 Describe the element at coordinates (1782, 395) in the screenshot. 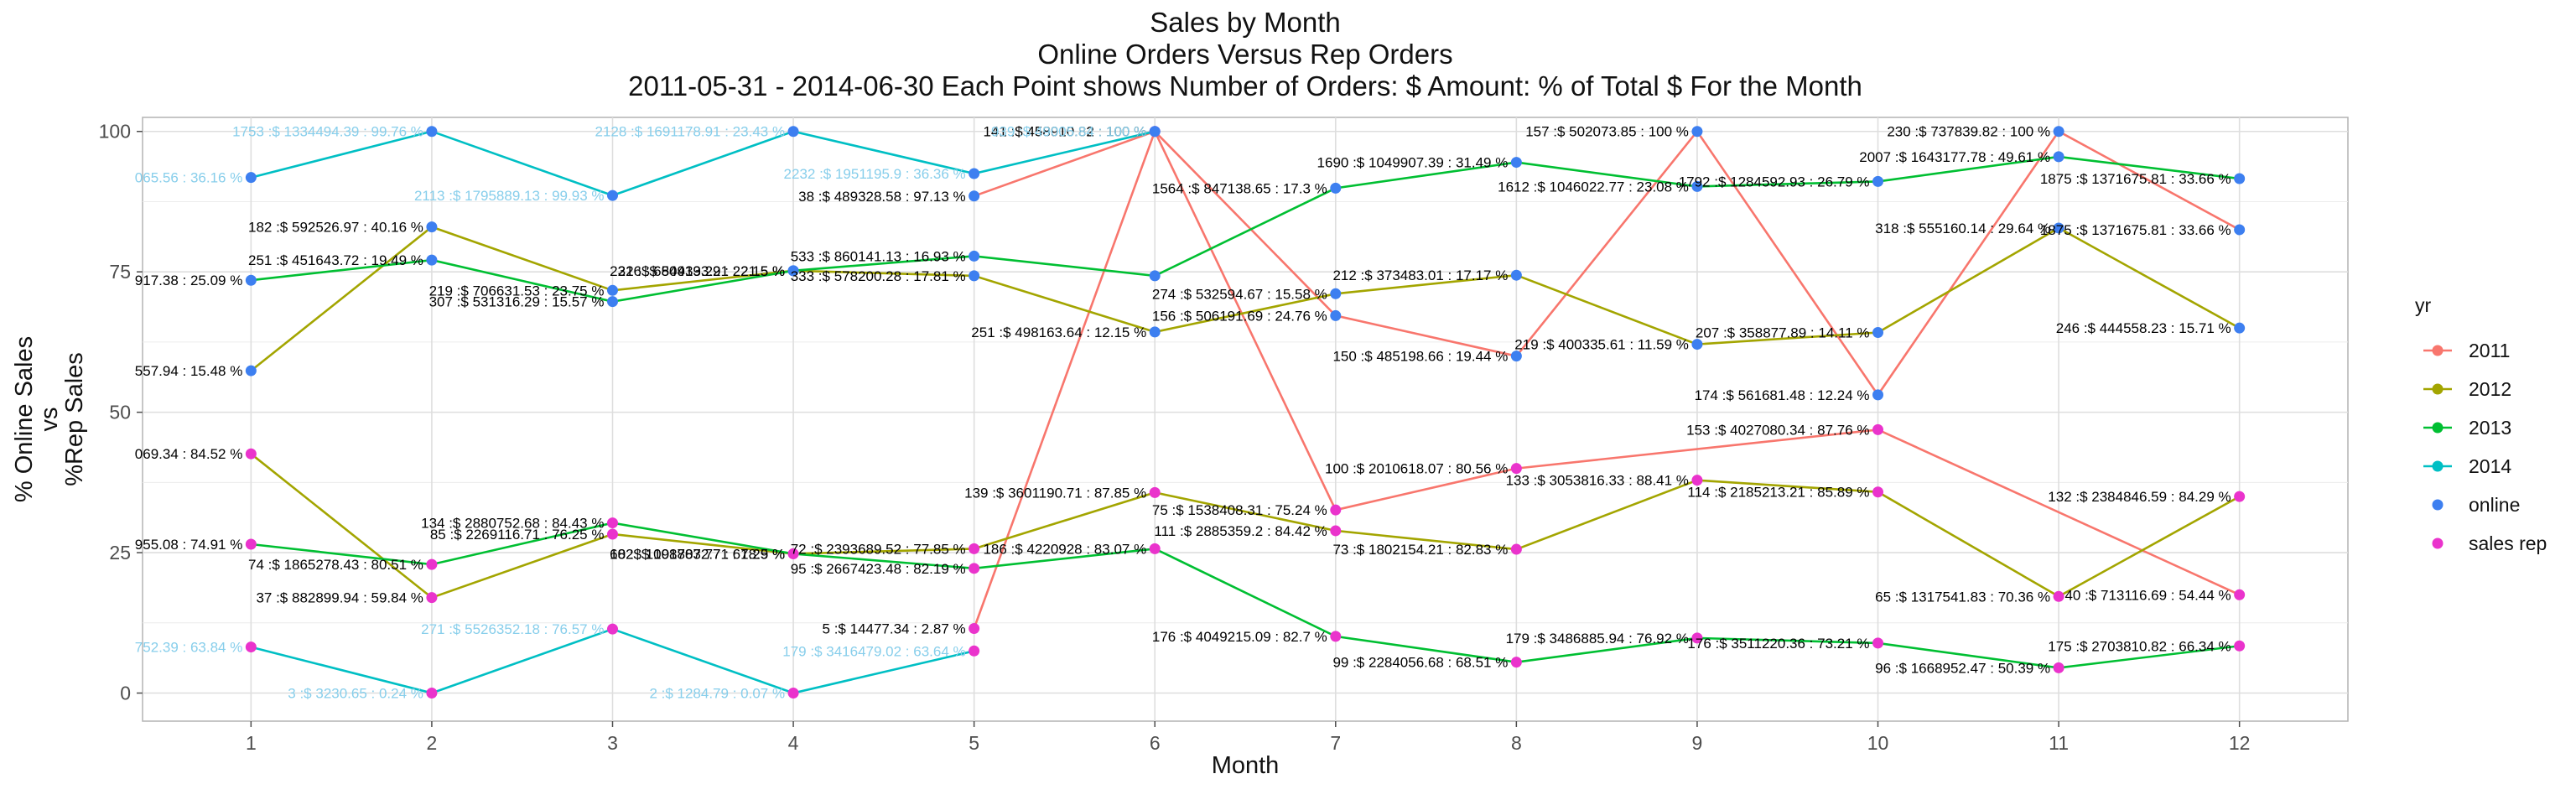

I see `point-label: 174 :$ 561681.48 : 12.24 %` at that location.